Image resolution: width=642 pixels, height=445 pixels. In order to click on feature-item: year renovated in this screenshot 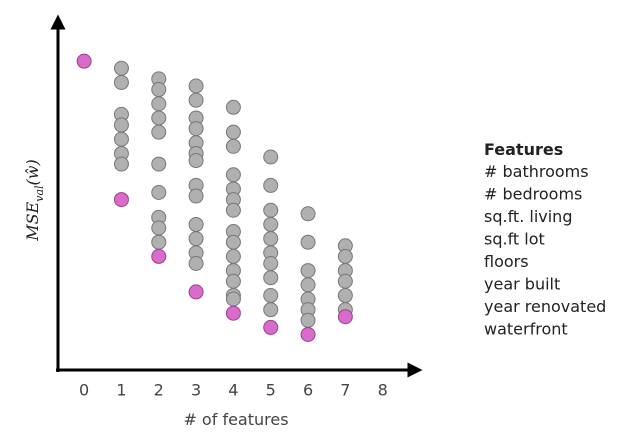, I will do `click(545, 306)`.